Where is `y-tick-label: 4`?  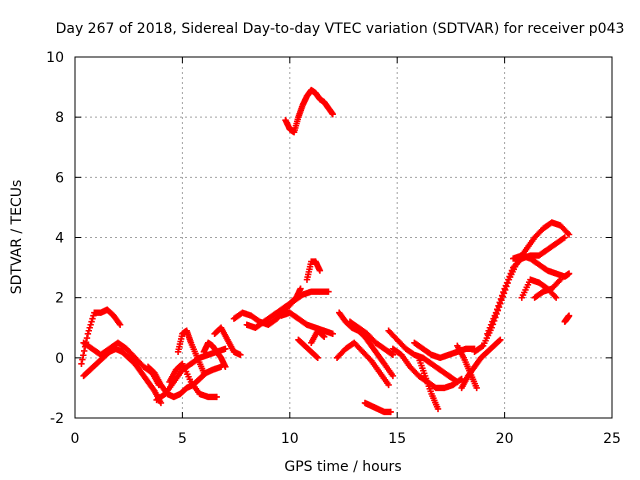 y-tick-label: 4 is located at coordinates (59, 239).